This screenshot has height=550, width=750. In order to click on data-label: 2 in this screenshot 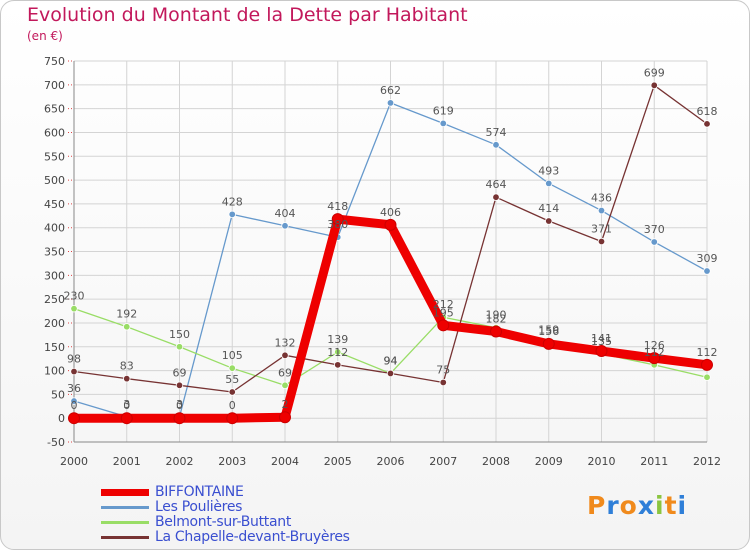, I will do `click(285, 404)`.